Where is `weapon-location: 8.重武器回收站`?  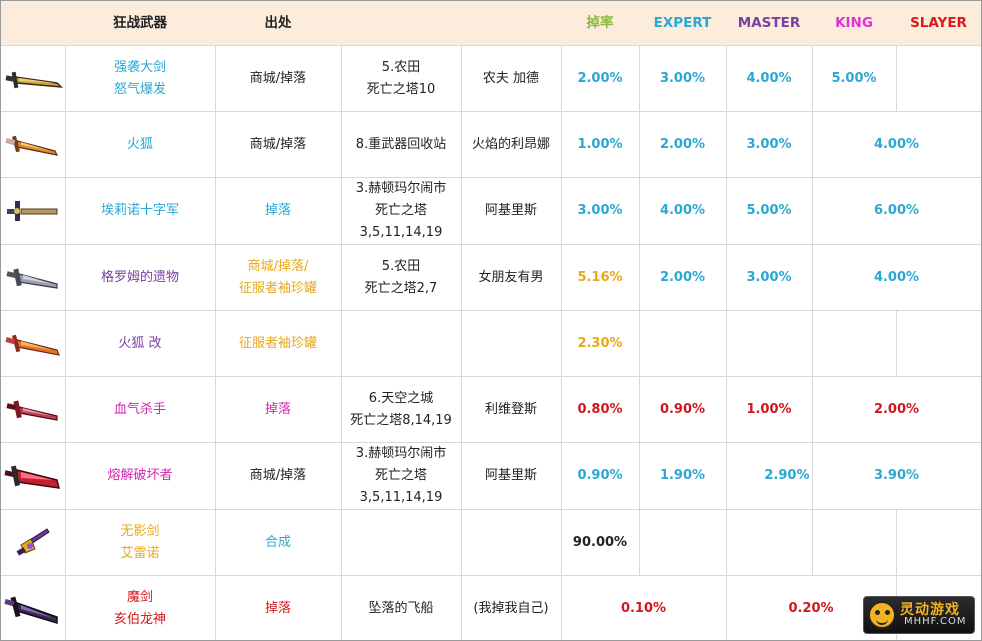
weapon-location: 8.重武器回收站 is located at coordinates (401, 144).